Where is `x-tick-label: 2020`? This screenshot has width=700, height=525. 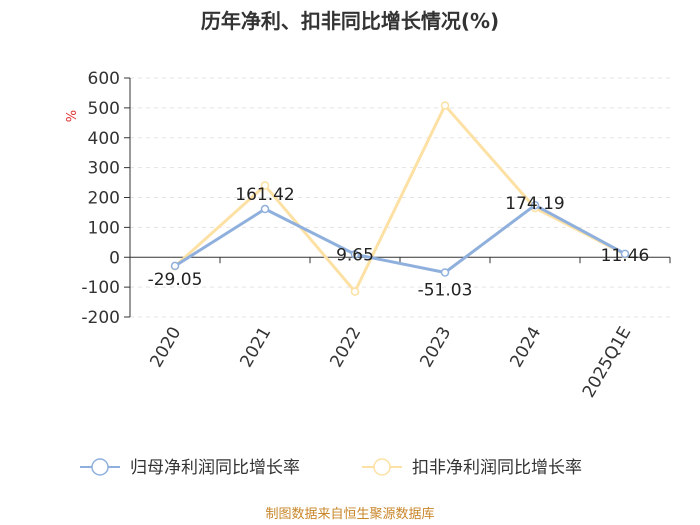
x-tick-label: 2020 is located at coordinates (165, 347).